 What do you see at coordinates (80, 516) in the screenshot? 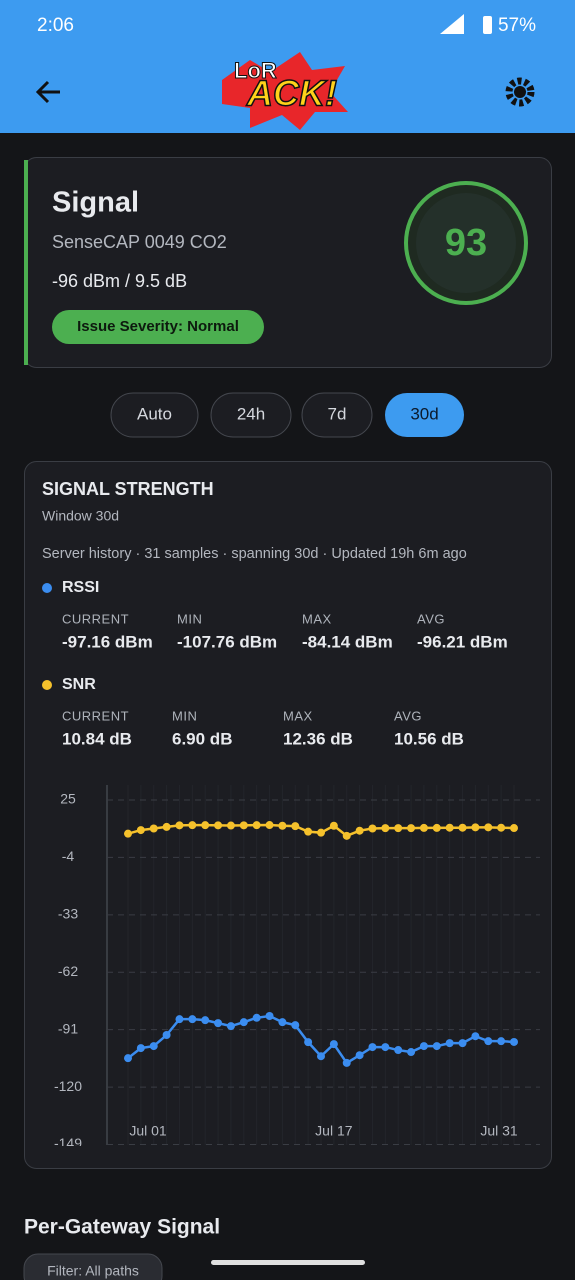
I see `window: Window 30d` at bounding box center [80, 516].